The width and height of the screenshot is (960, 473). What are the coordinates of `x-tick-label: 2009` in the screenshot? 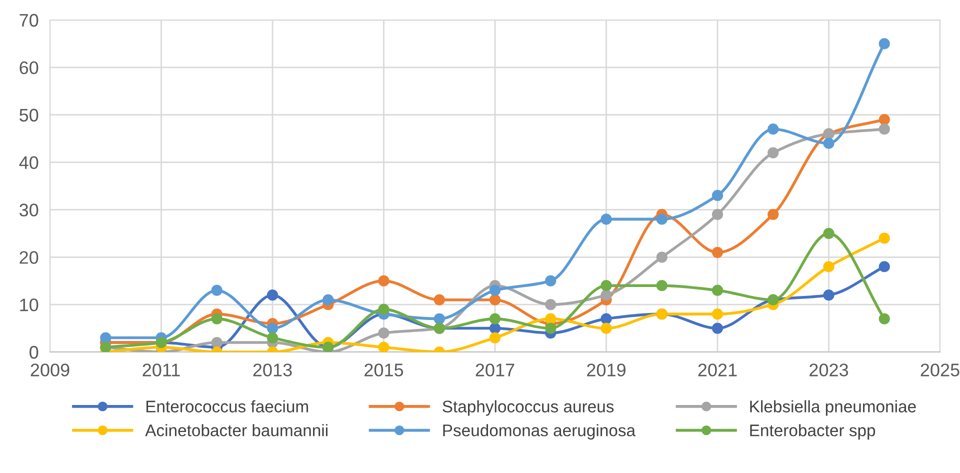 It's located at (50, 370).